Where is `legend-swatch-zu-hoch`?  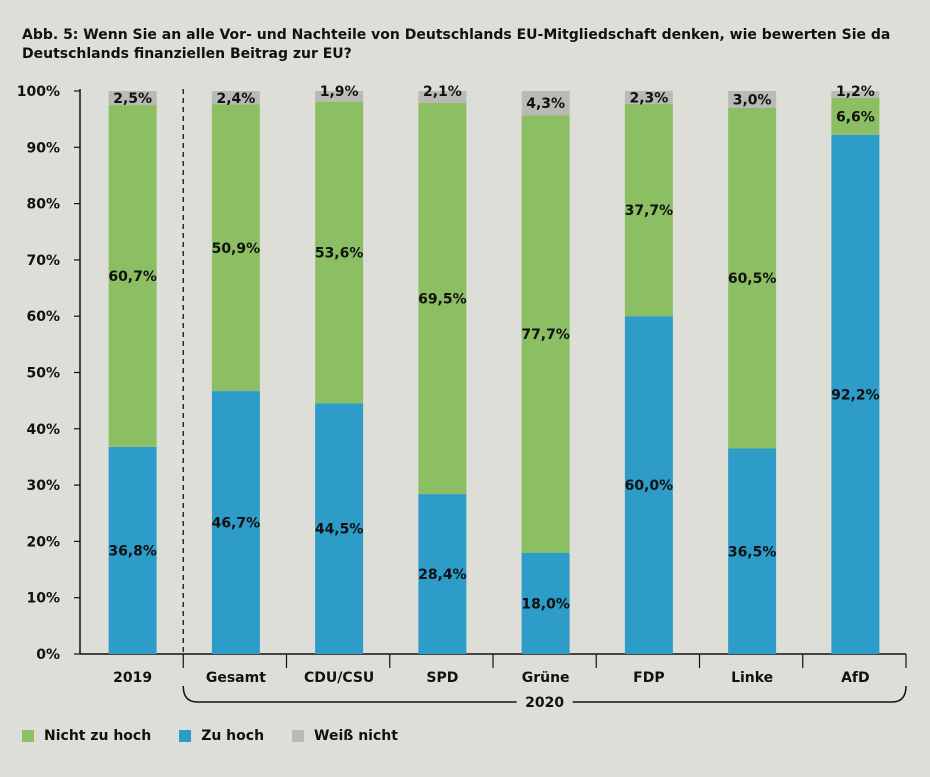
legend-swatch-zu-hoch is located at coordinates (185, 736).